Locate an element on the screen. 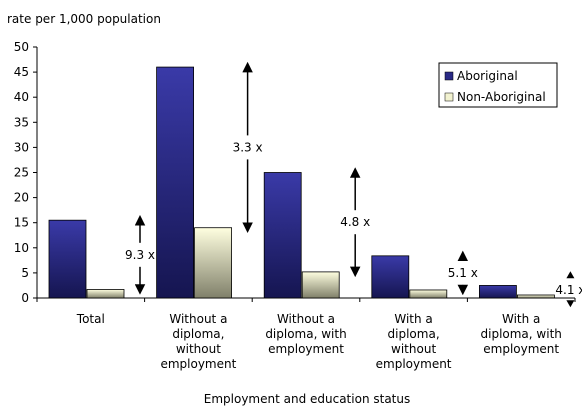  x-category-label: Without a diploma, with employment is located at coordinates (305, 334).